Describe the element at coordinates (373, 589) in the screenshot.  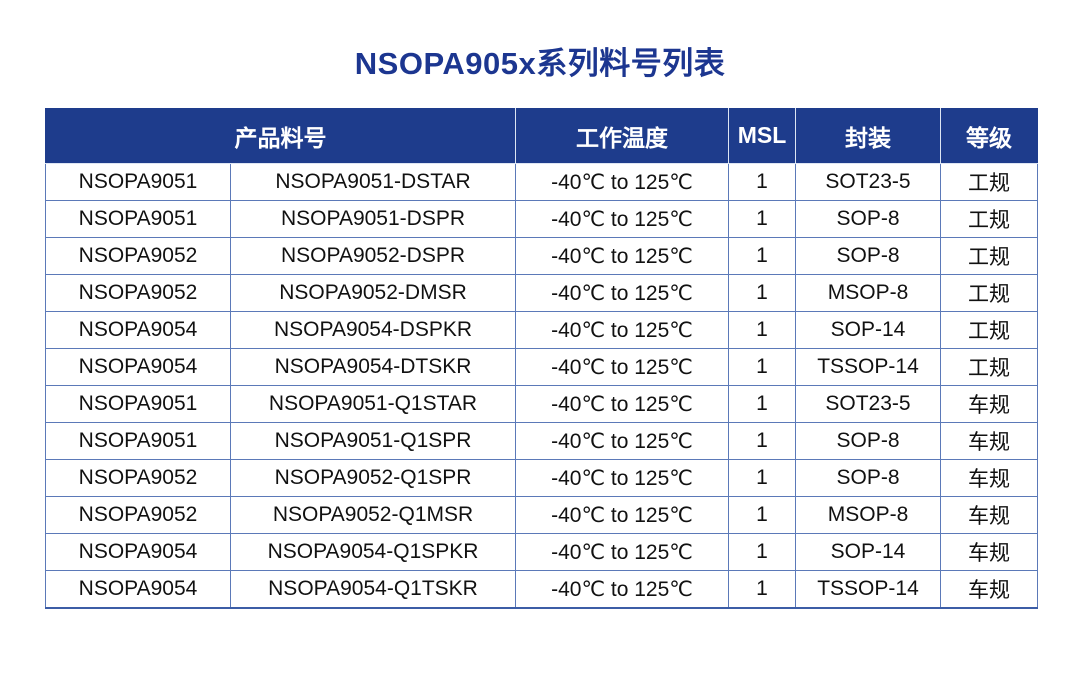
I see `cell-part: NSOPA9054-Q1TSKR` at that location.